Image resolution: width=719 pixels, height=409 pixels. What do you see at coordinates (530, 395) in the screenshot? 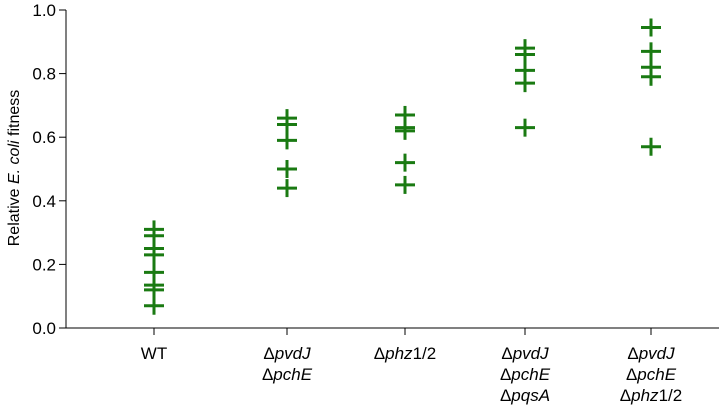
I see `x-tick-label-part: pqsA` at bounding box center [530, 395].